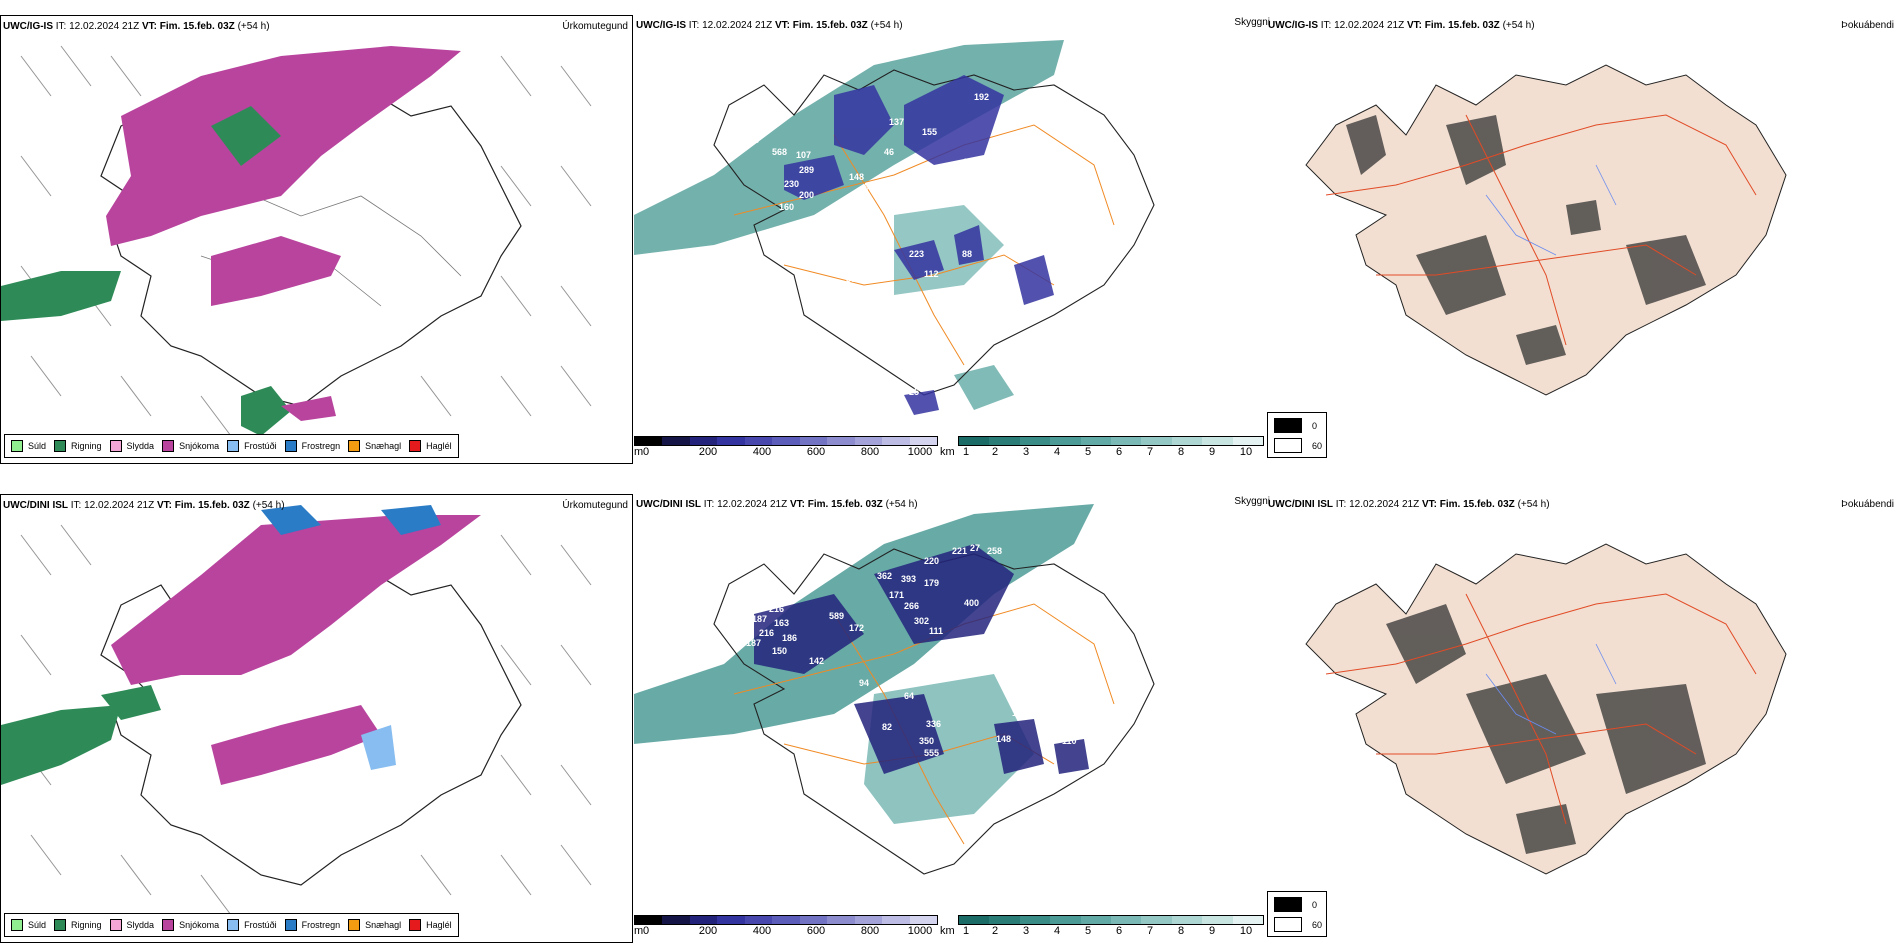 This screenshot has height=950, width=1900. What do you see at coordinates (816, 931) in the screenshot?
I see `tick-label: 600` at bounding box center [816, 931].